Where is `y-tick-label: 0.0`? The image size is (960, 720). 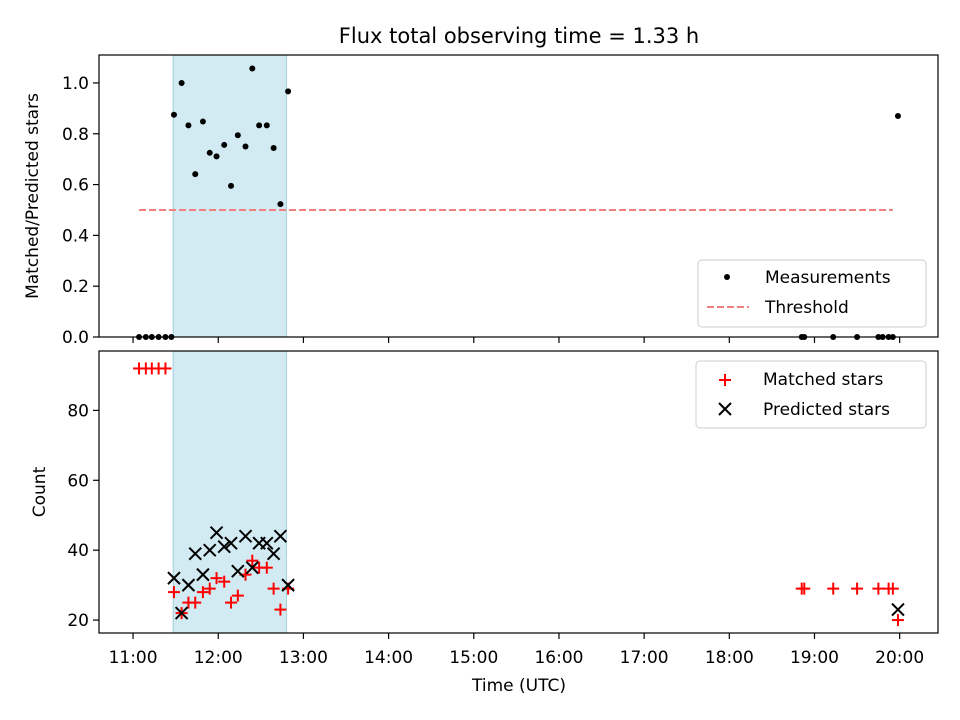
y-tick-label: 0.0 is located at coordinates (75, 338).